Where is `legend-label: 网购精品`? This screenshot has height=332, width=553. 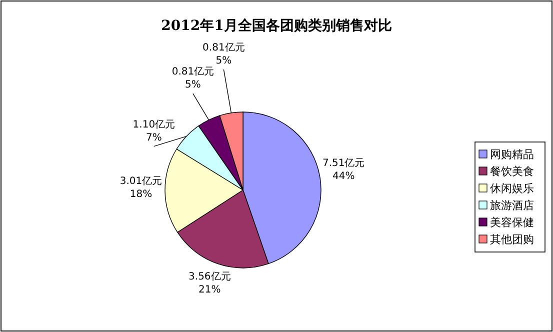
legend-label: 网购精品 is located at coordinates (512, 154).